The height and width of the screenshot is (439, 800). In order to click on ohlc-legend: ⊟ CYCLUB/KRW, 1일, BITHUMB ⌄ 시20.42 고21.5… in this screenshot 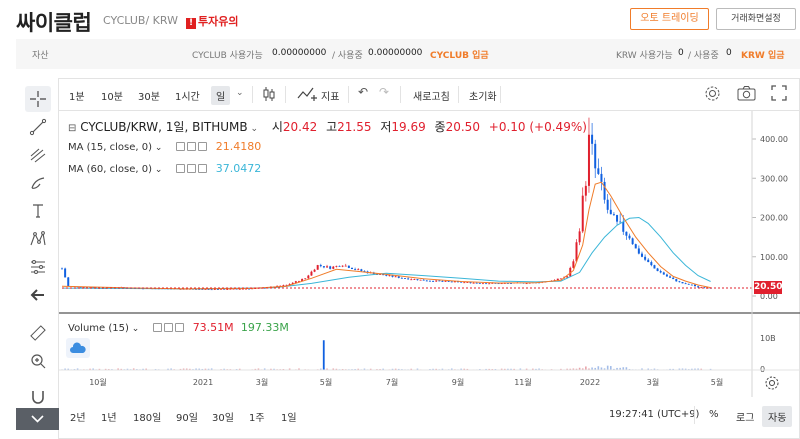, I will do `click(327, 127)`.